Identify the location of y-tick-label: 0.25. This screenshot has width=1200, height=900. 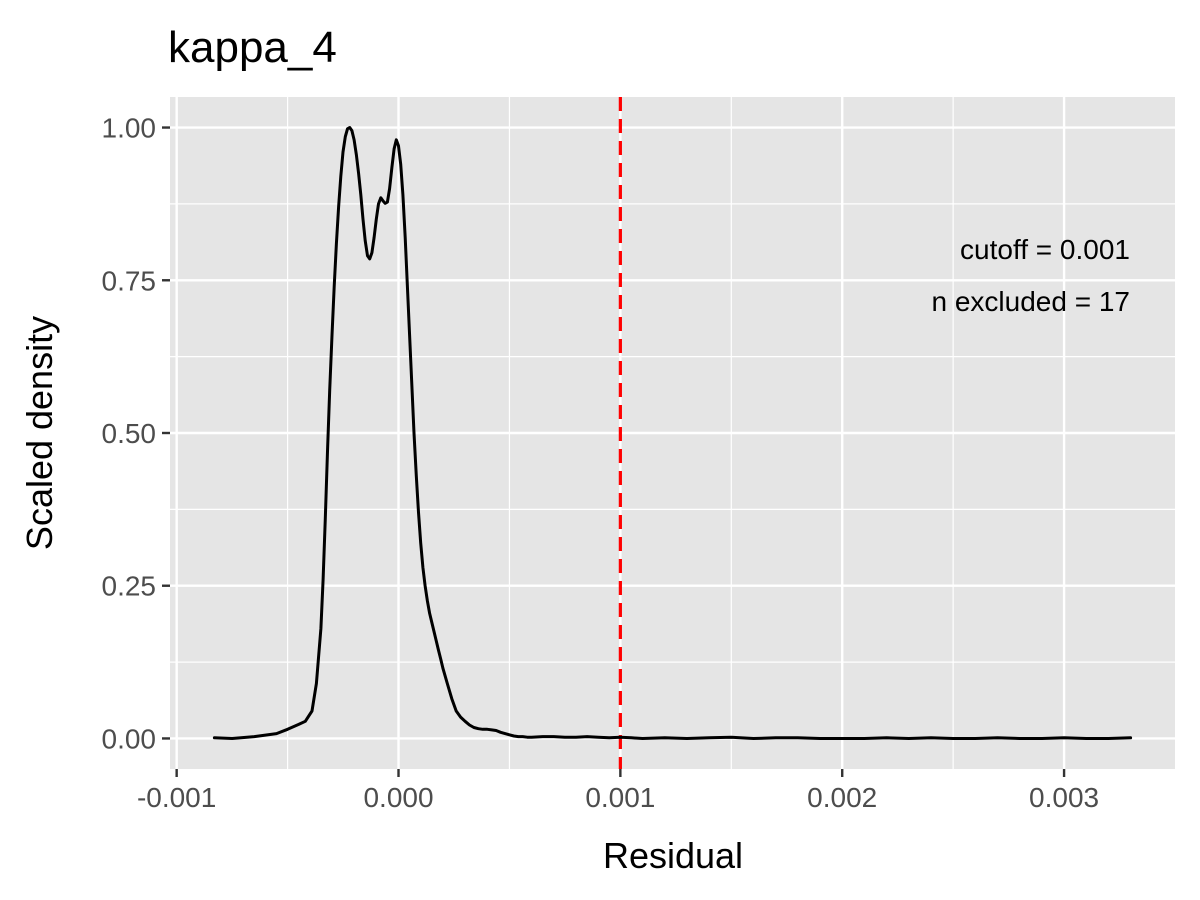
(129, 586).